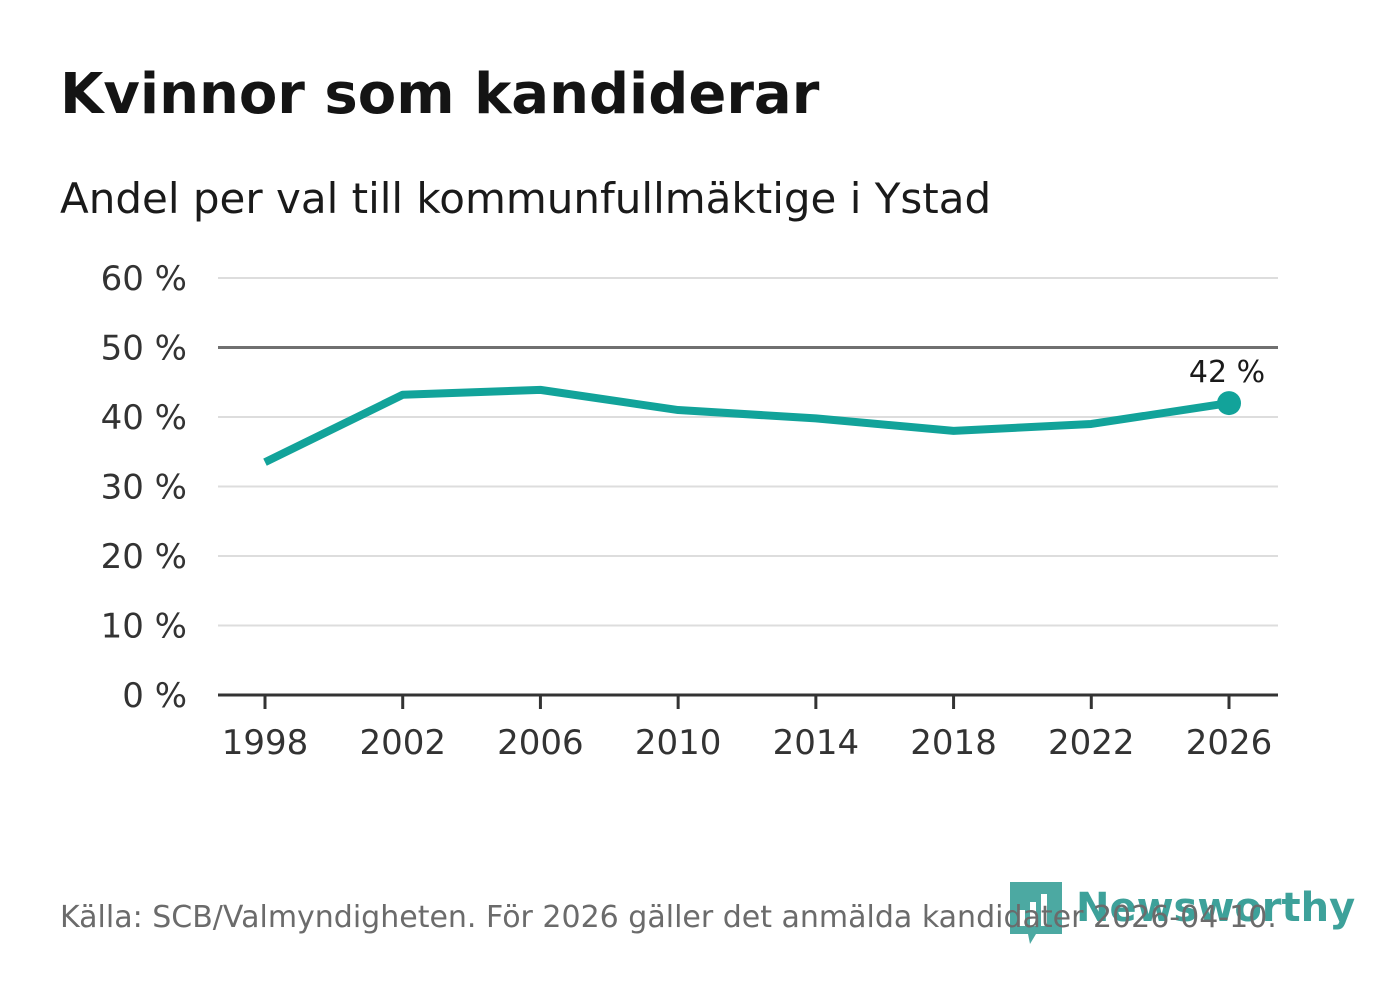 The height and width of the screenshot is (999, 1382). I want to click on x-tick-label: 2002, so click(402, 743).